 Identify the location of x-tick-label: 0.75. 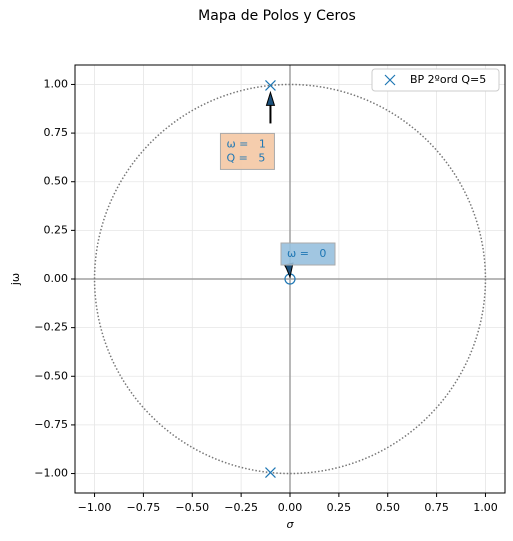
(436, 507).